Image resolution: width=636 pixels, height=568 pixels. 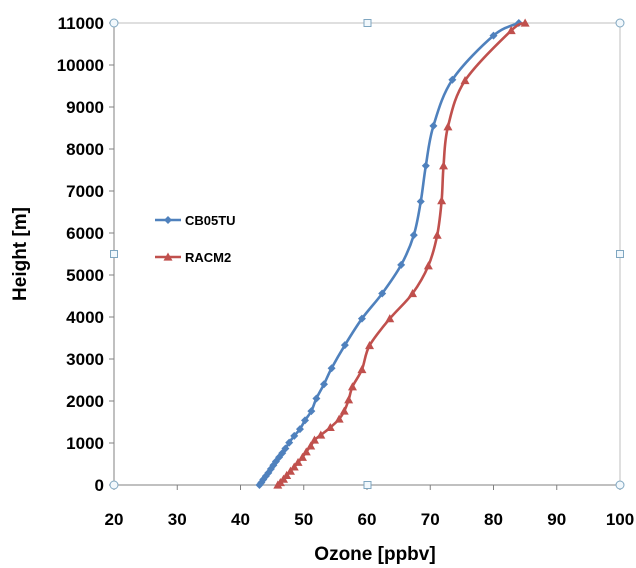 I want to click on y-tick-label: 3000, so click(x=85, y=359).